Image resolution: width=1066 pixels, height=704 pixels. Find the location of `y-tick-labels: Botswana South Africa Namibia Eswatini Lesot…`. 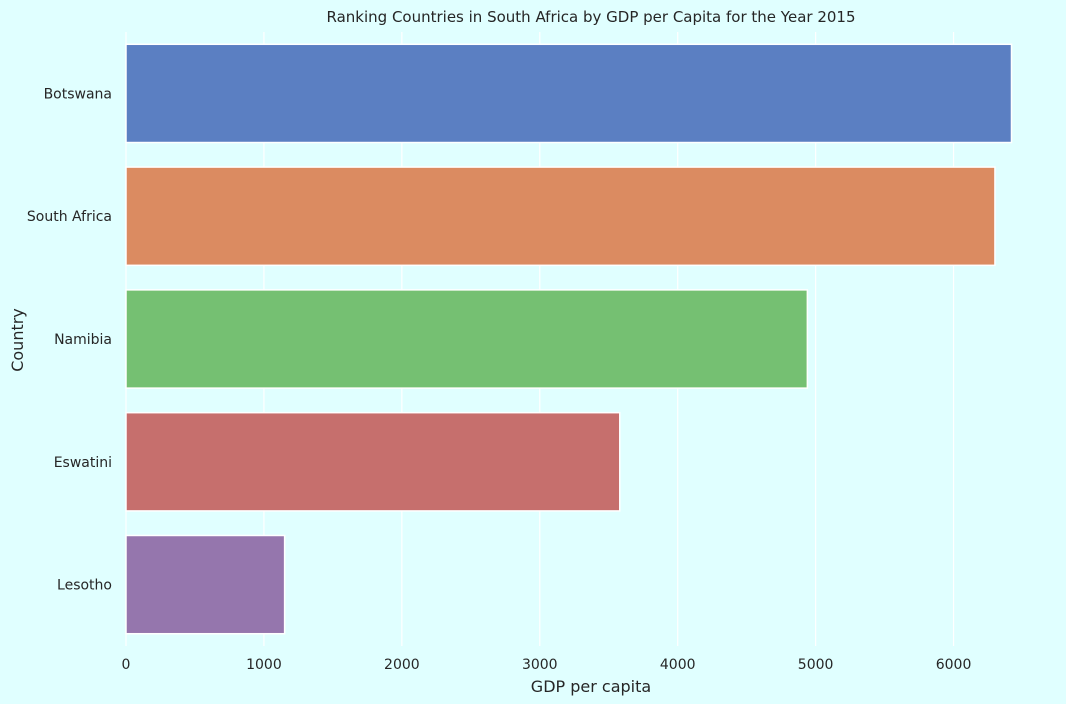

y-tick-labels: Botswana South Africa Namibia Eswatini Lesot… is located at coordinates (69, 339).